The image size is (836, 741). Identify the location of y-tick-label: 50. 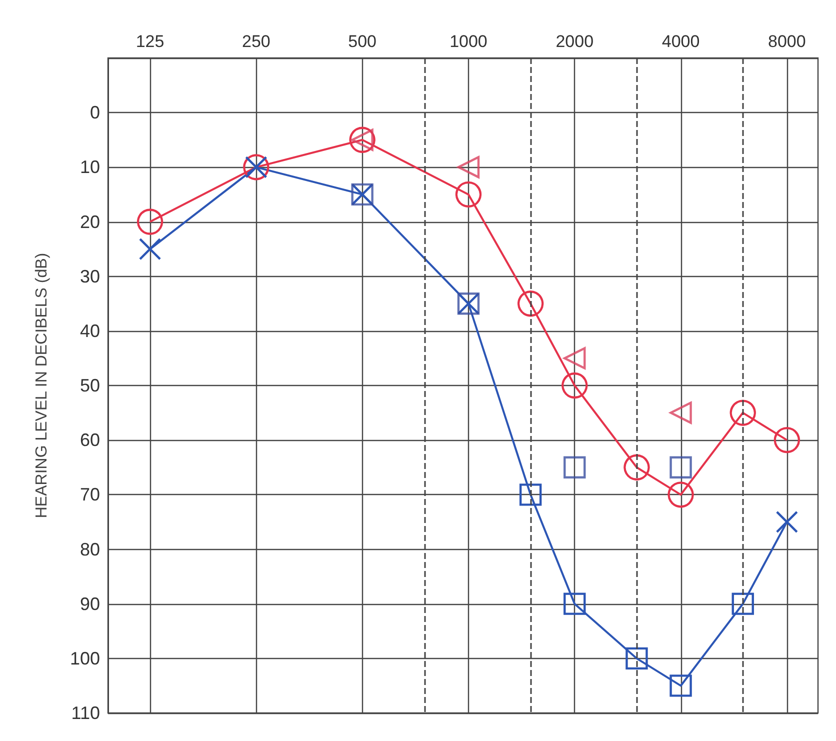
(90, 386).